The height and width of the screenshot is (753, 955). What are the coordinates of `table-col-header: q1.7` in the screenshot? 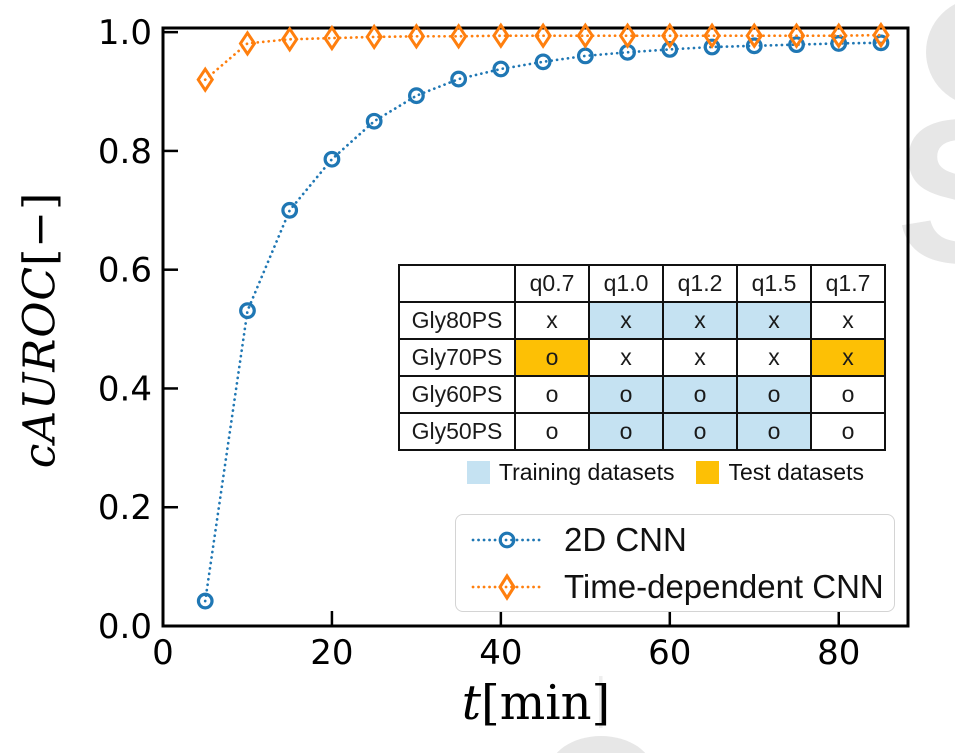 It's located at (848, 283).